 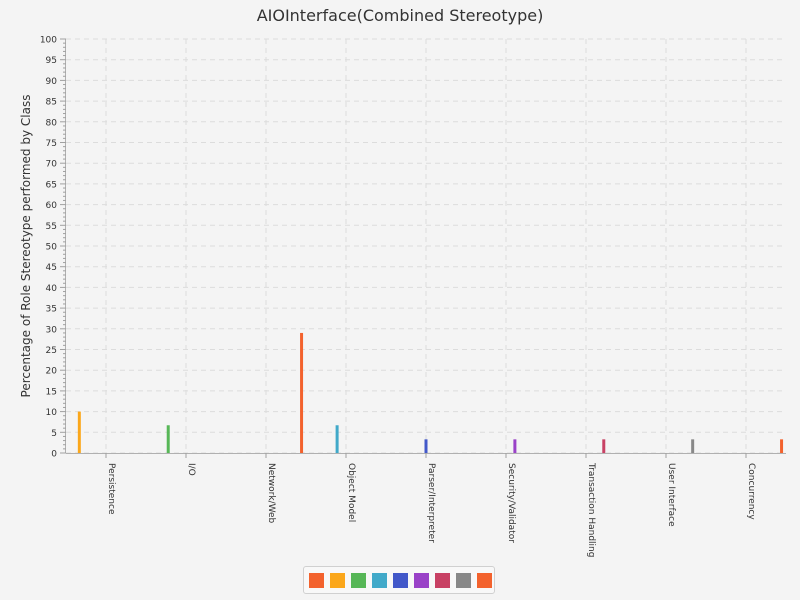 I want to click on y-tick-label: 60, so click(x=52, y=206).